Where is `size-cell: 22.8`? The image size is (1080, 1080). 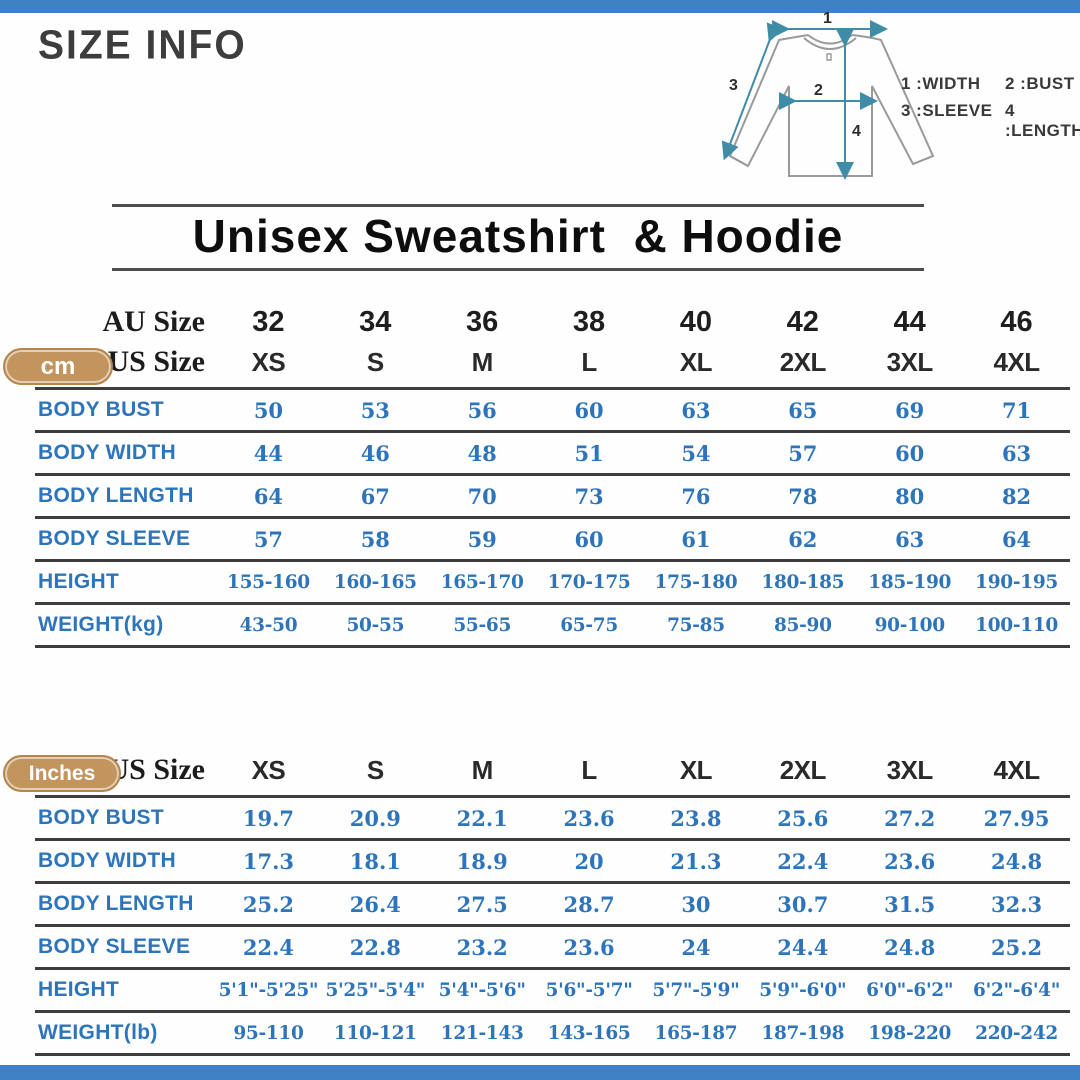
size-cell: 22.8 is located at coordinates (375, 947).